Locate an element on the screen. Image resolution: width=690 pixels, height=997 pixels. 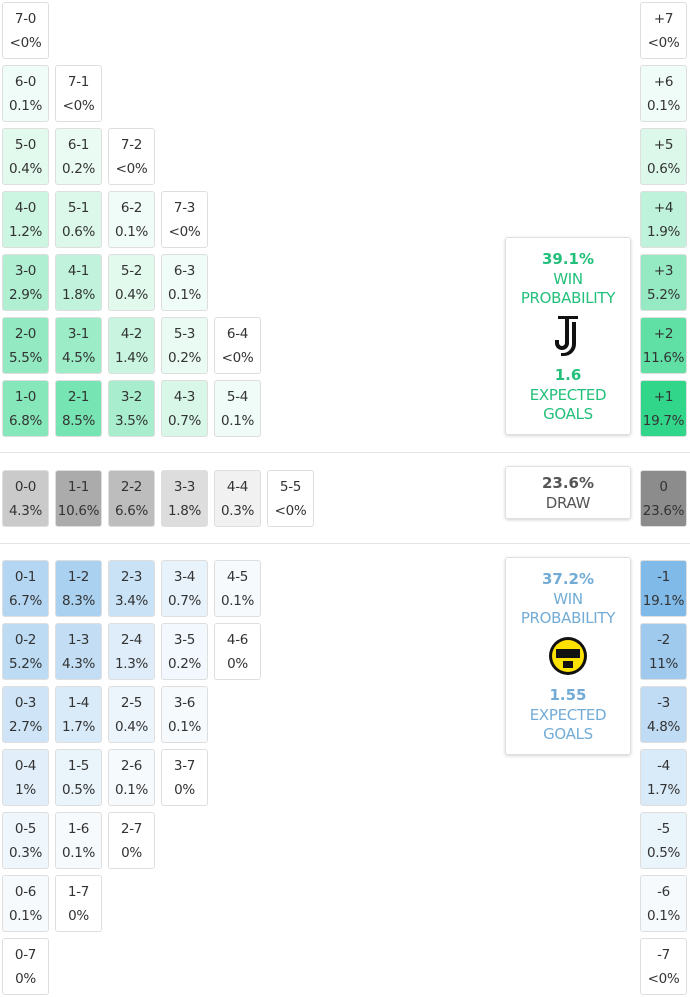
score: 6-0 is located at coordinates (25, 81).